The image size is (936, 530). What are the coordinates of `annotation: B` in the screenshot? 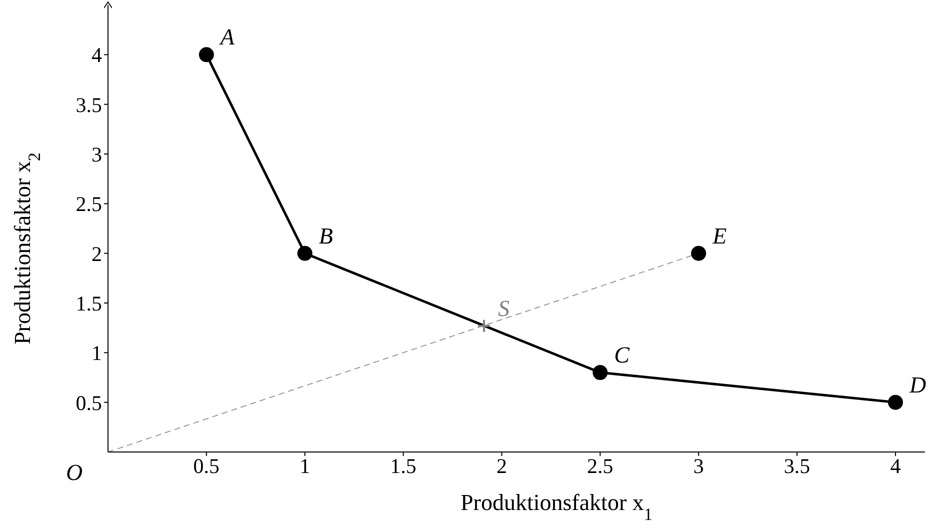 It's located at (325, 235).